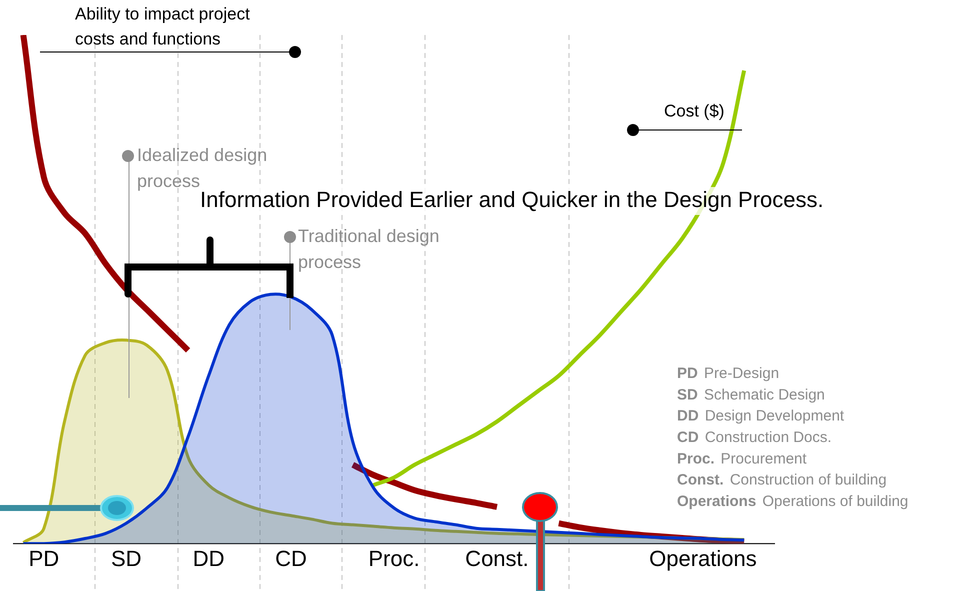 The image size is (961, 591). I want to click on series-label: Traditional design process, so click(369, 249).